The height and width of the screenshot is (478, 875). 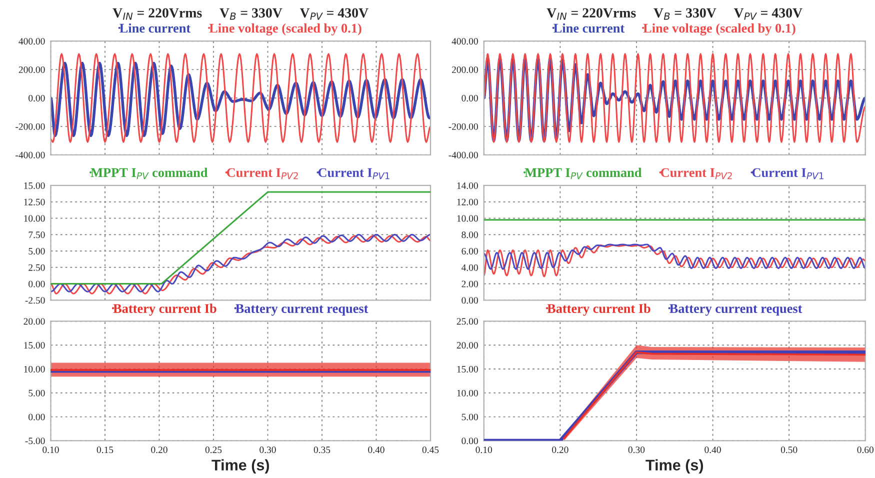 I want to click on y-tick-label: -5.00, so click(x=35, y=441).